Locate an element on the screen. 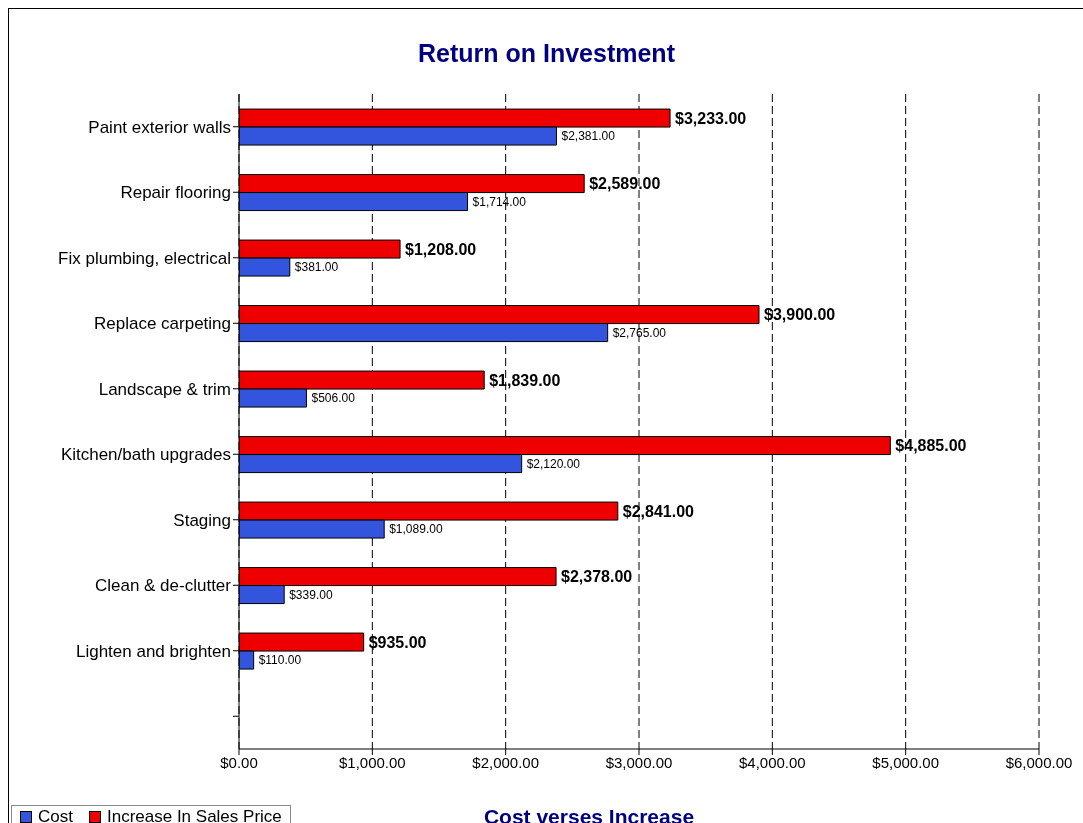 This screenshot has width=1083, height=823. x-tick-label: $0.00 is located at coordinates (239, 762).